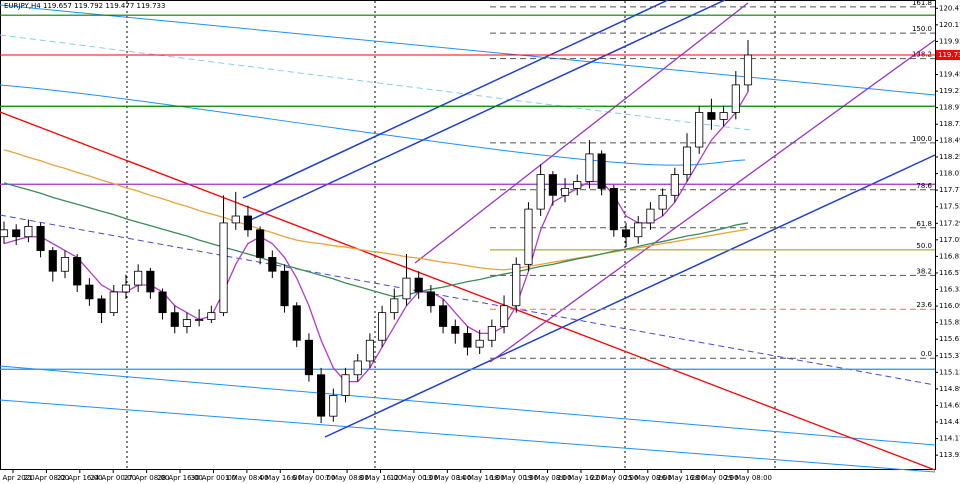  Describe the element at coordinates (922, 3) in the screenshot. I see `fib-label: 161.8` at that location.